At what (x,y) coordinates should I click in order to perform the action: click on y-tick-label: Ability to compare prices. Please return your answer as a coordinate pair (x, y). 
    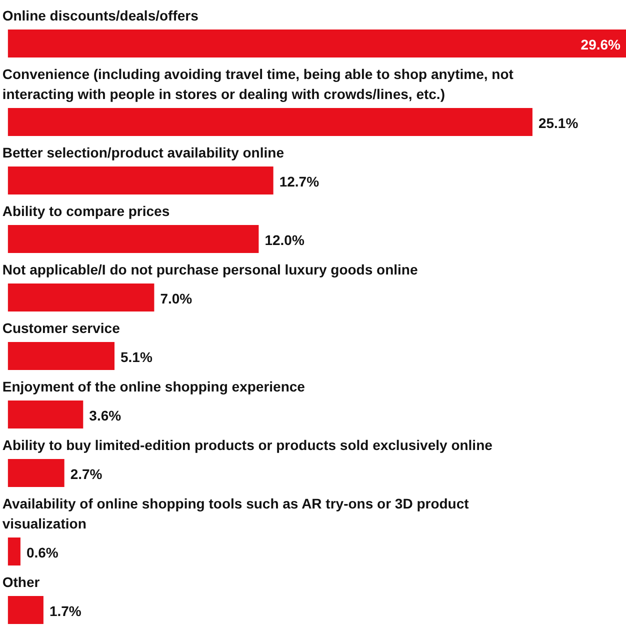
    Looking at the image, I should click on (86, 211).